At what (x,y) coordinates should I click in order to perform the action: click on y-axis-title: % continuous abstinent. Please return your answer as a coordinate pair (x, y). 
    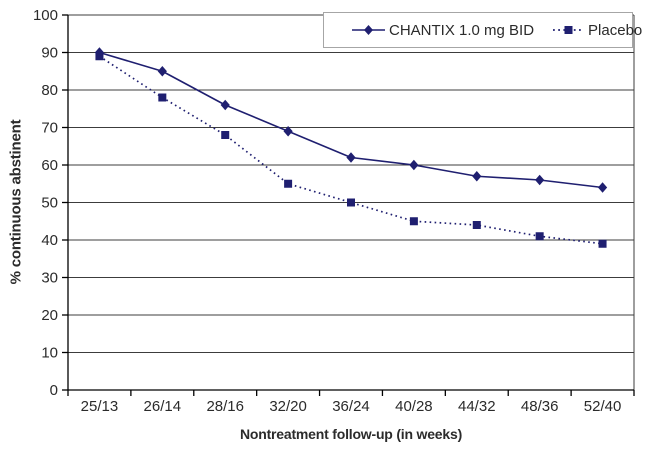
    Looking at the image, I should click on (16, 202).